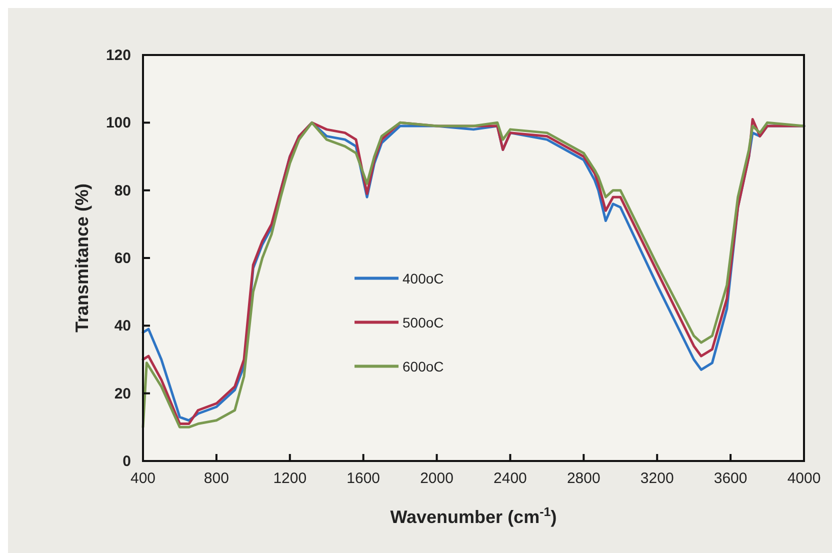 The height and width of the screenshot is (553, 832). I want to click on y-tick-label: 0, so click(126, 461).